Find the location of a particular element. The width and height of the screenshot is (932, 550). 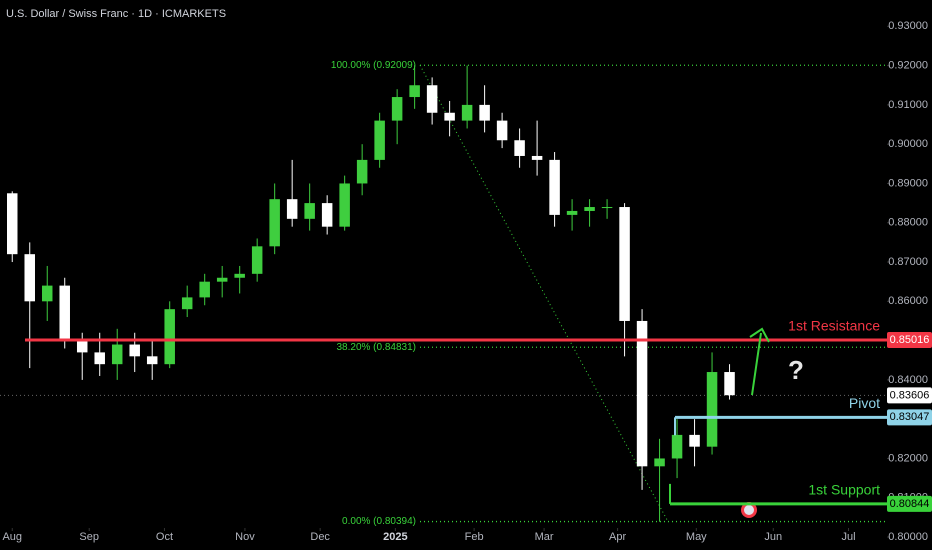

support-value: 0.80844 is located at coordinates (910, 504).